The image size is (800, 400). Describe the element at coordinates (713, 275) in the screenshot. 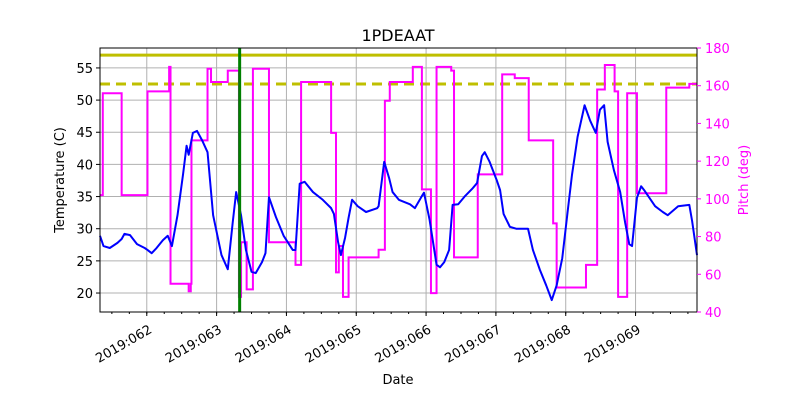

I see `y2-tick-label: 60` at that location.